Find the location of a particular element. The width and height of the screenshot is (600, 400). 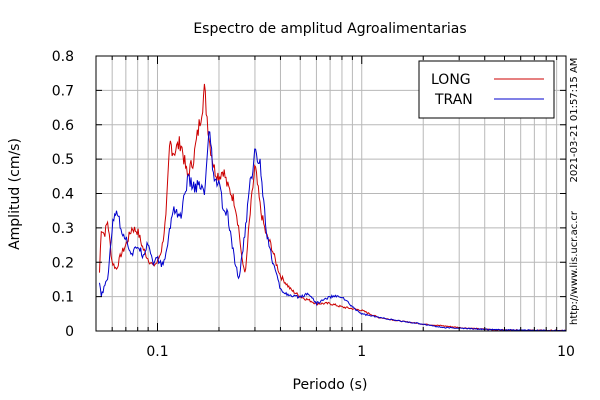

website-side-text: http://www.lis.ucr.ac.cr is located at coordinates (574, 267).